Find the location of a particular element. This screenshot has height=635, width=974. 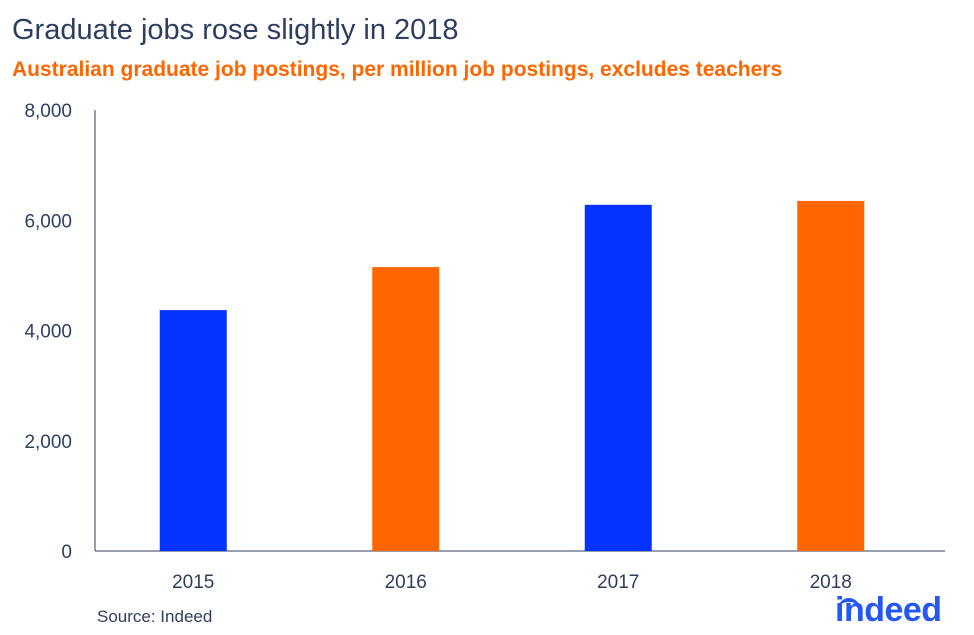

bar-2015 is located at coordinates (193, 430).